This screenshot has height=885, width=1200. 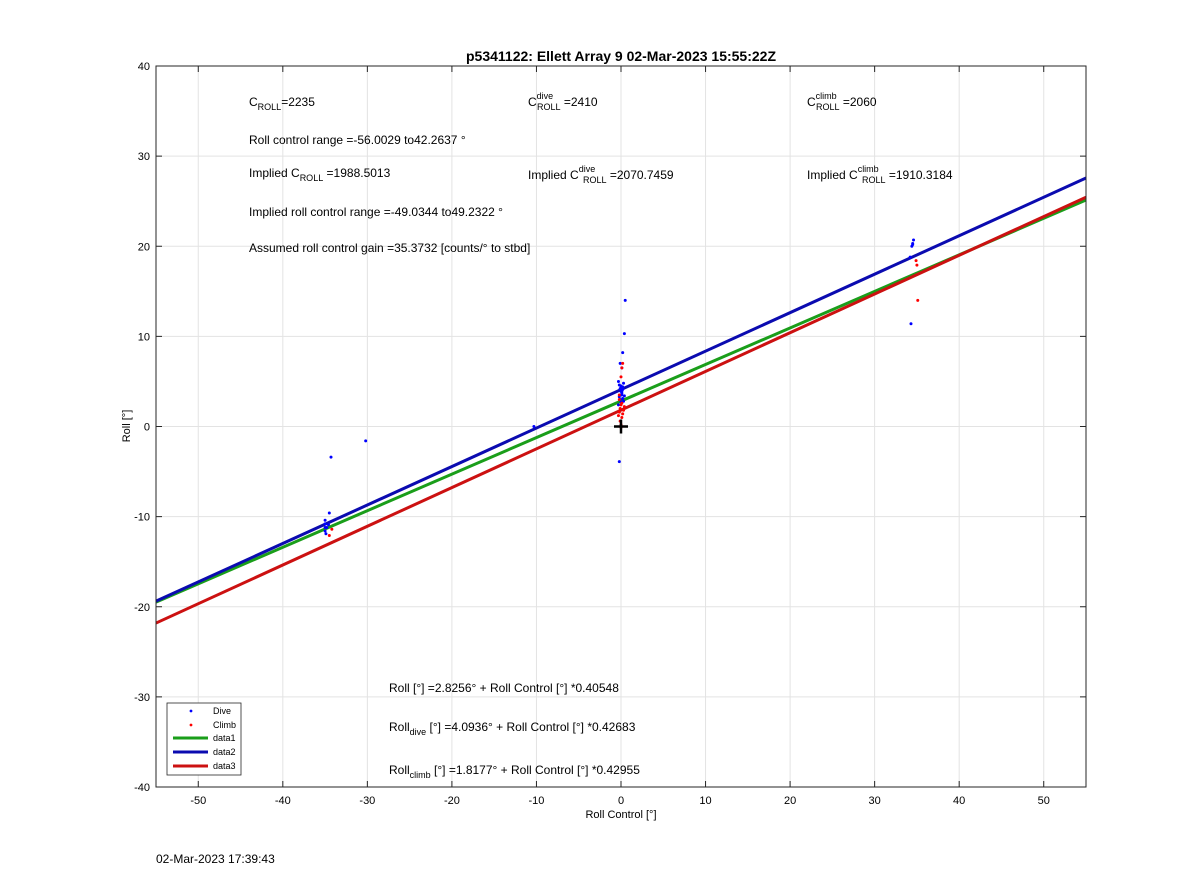 I want to click on x-tick-label: -20, so click(x=452, y=801).